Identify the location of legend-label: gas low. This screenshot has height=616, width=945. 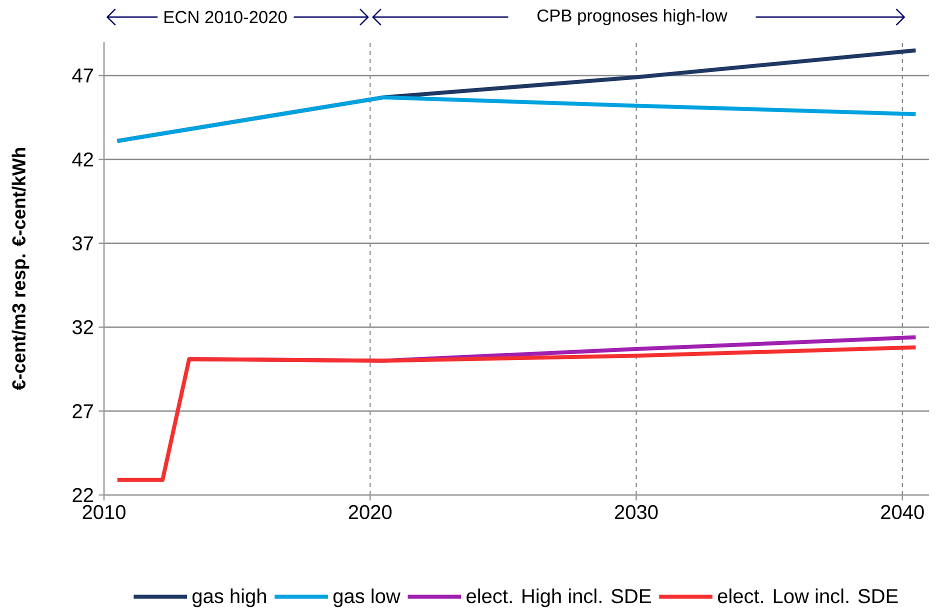
(366, 598).